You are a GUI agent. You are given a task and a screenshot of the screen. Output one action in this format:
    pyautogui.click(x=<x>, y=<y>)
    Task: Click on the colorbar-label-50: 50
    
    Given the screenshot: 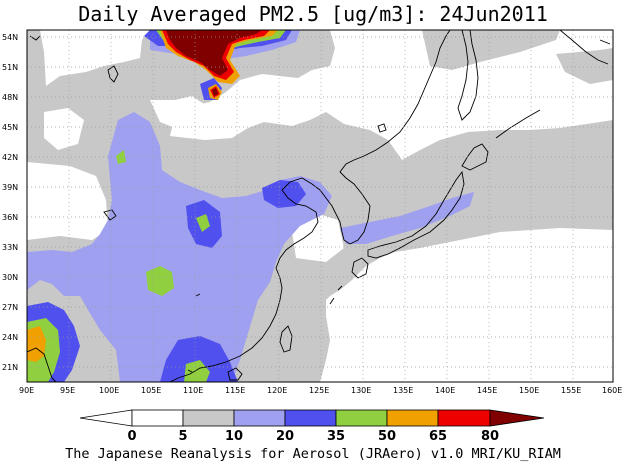 What is the action you would take?
    pyautogui.click(x=387, y=436)
    